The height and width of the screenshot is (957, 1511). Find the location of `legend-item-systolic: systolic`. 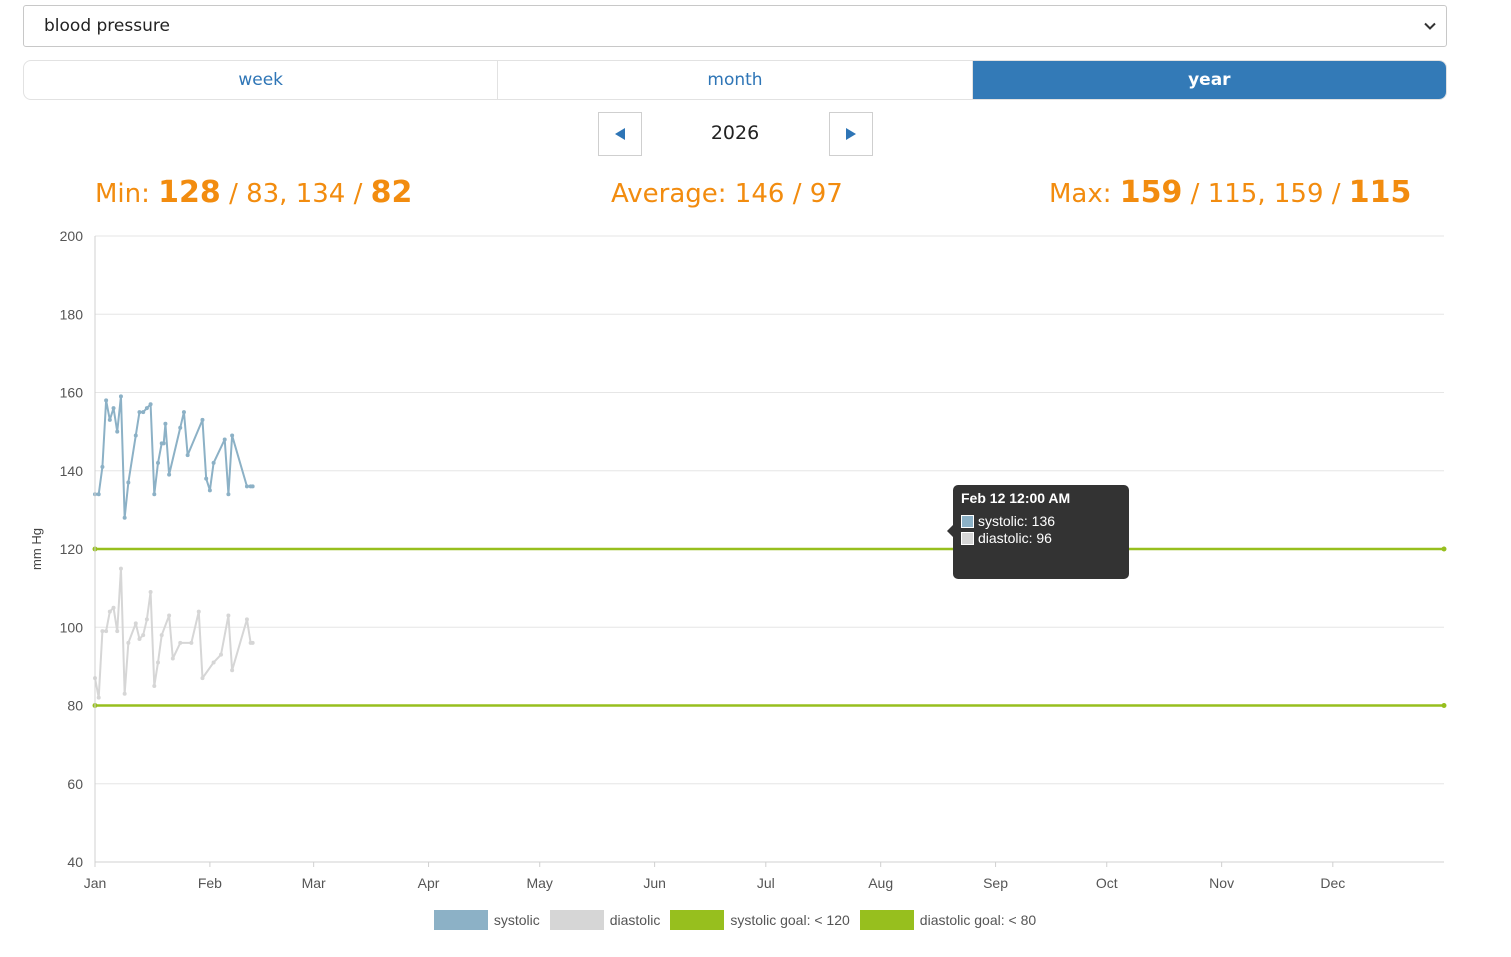

legend-item-systolic: systolic is located at coordinates (486, 920).